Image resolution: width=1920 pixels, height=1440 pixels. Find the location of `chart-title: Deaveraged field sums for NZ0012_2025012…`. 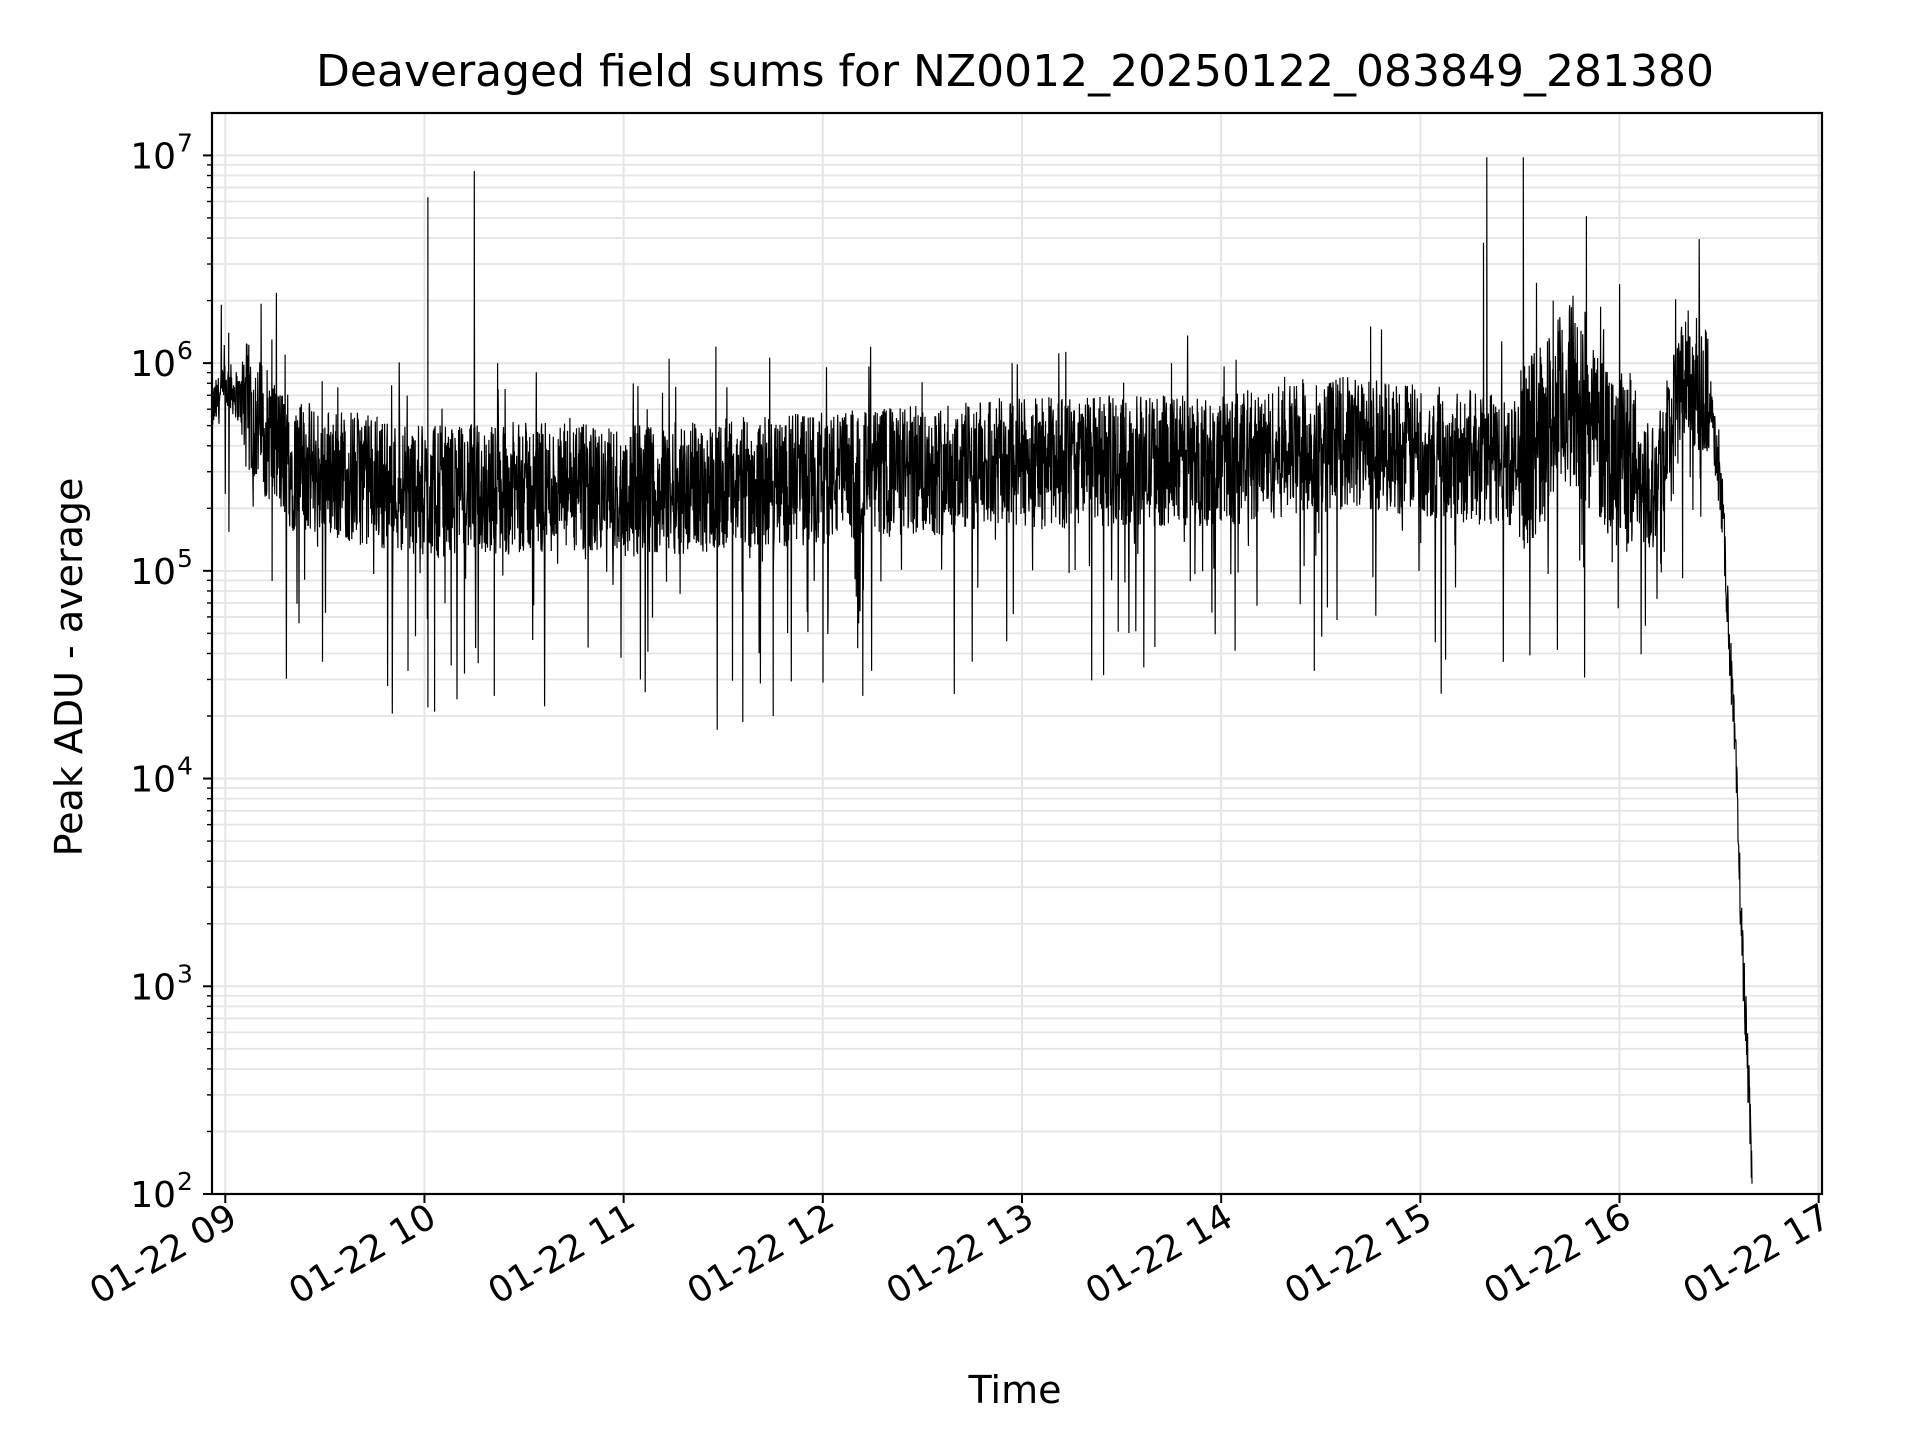

chart-title: Deaveraged field sums for NZ0012_2025012… is located at coordinates (1015, 71).